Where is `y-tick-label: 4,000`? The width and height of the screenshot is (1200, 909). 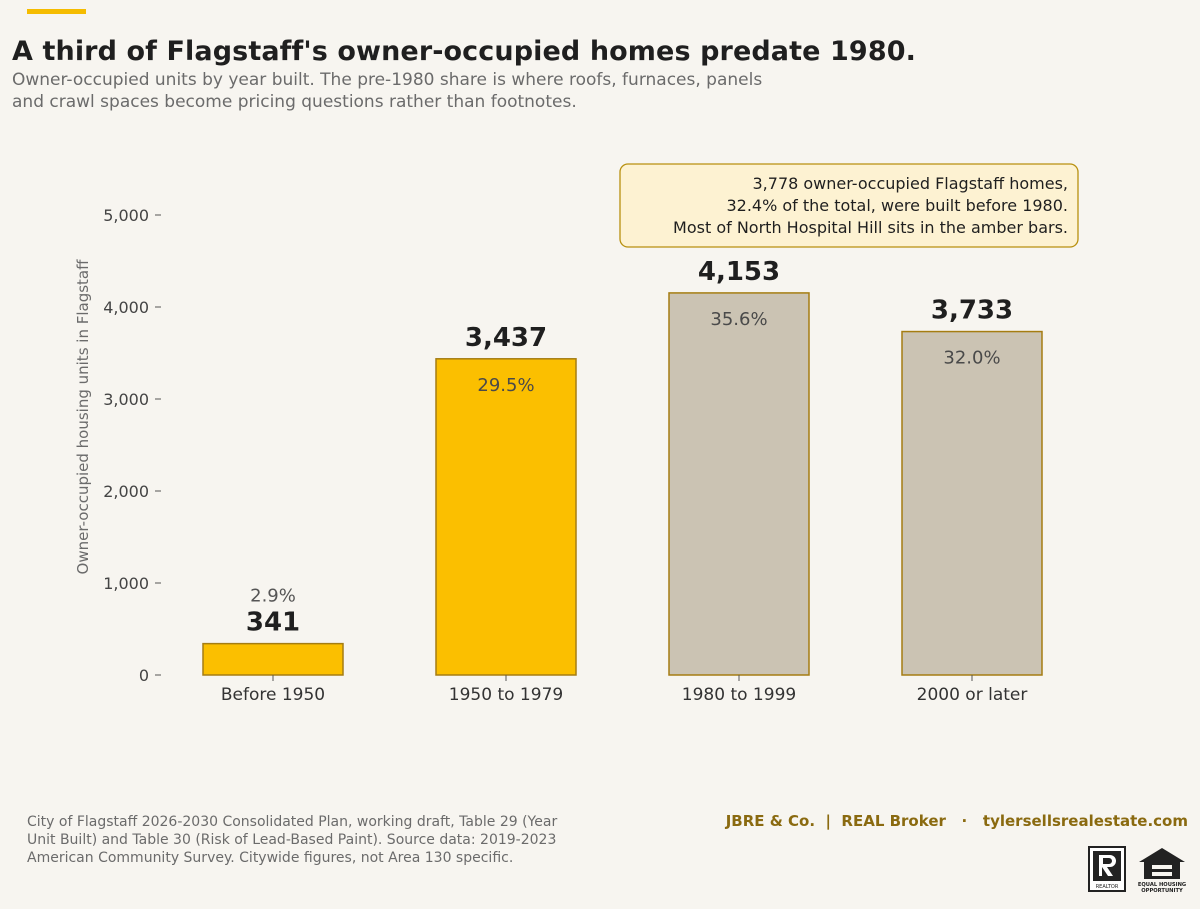 y-tick-label: 4,000 is located at coordinates (126, 307).